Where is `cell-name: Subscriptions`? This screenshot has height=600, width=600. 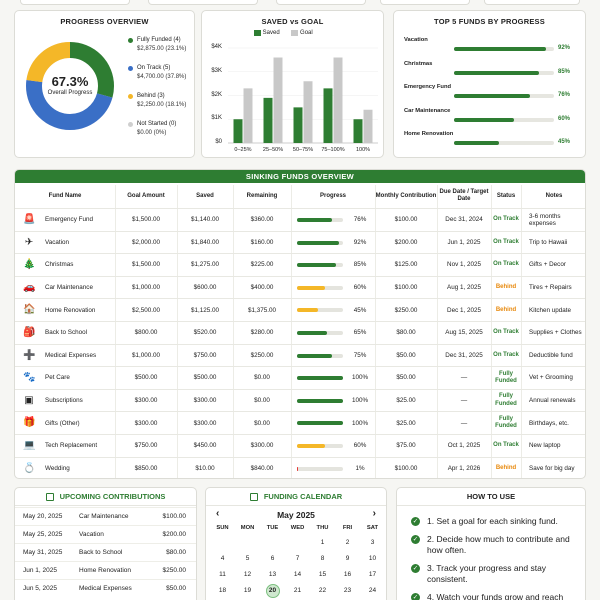 cell-name: Subscriptions is located at coordinates (64, 401).